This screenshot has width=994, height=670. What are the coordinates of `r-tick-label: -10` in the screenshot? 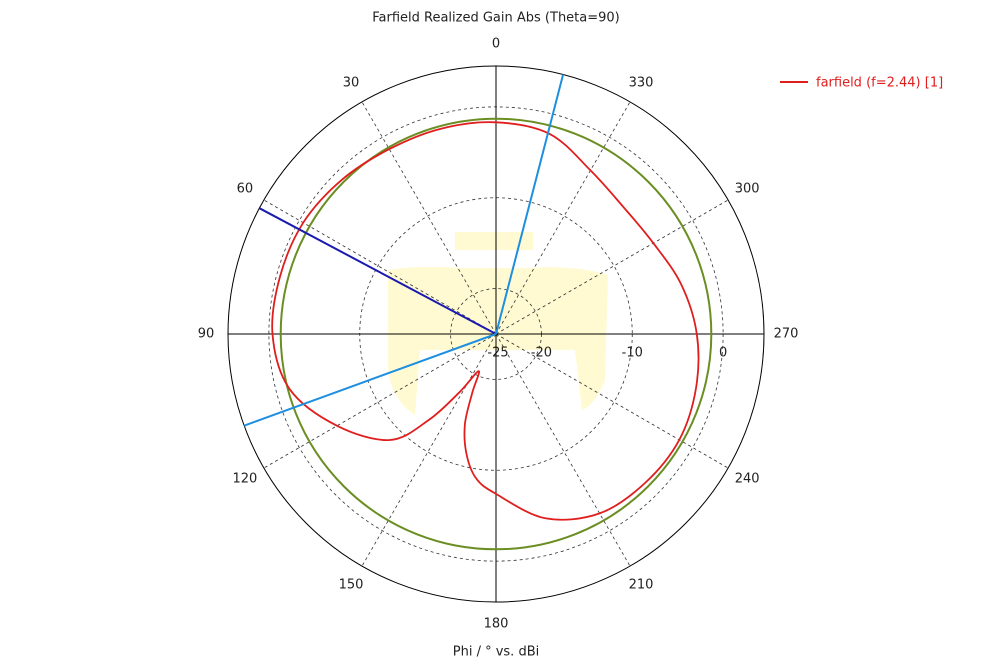 It's located at (632, 353).